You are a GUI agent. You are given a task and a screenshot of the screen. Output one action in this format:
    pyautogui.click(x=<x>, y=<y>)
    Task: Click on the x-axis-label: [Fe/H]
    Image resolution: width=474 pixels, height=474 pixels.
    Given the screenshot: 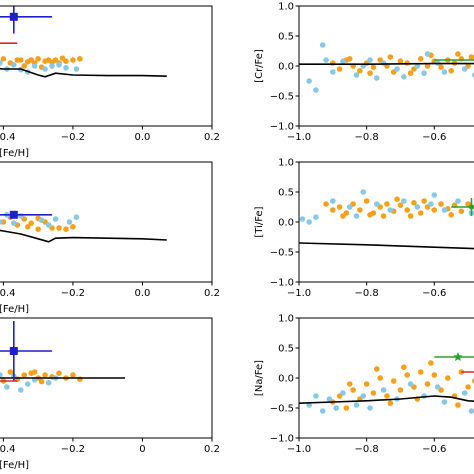 What is the action you would take?
    pyautogui.click(x=14, y=465)
    